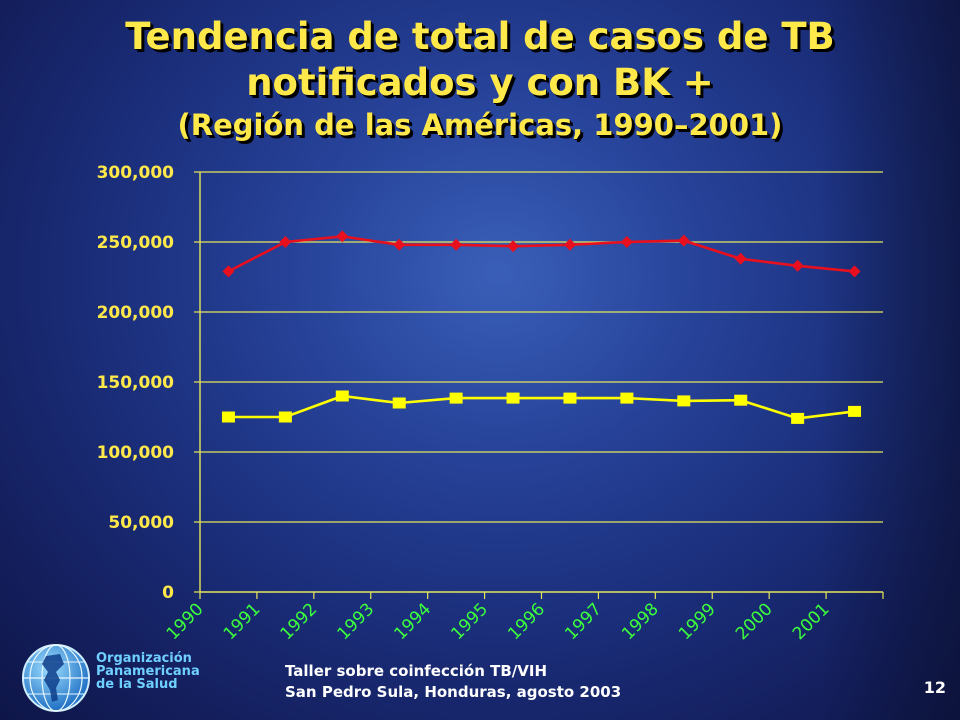 The image size is (960, 720). What do you see at coordinates (416, 671) in the screenshot?
I see `footer-line-1: Taller sobre coinfección TB/VIH` at bounding box center [416, 671].